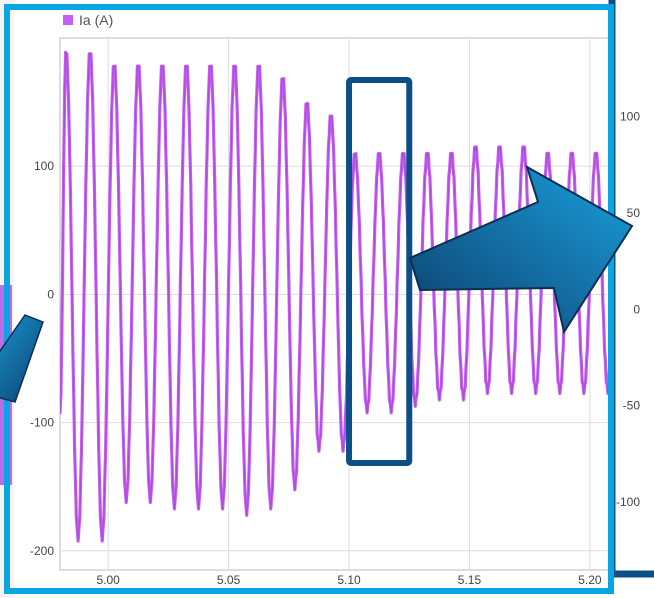 The image size is (654, 598). I want to click on y-tick-label: -100, so click(42, 423).